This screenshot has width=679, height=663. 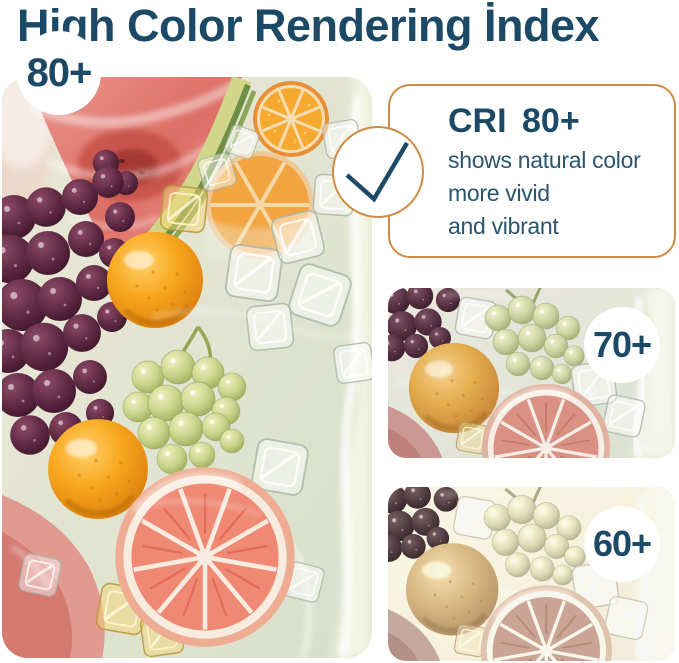 I want to click on cri-80-badge: 80+, so click(x=59, y=73).